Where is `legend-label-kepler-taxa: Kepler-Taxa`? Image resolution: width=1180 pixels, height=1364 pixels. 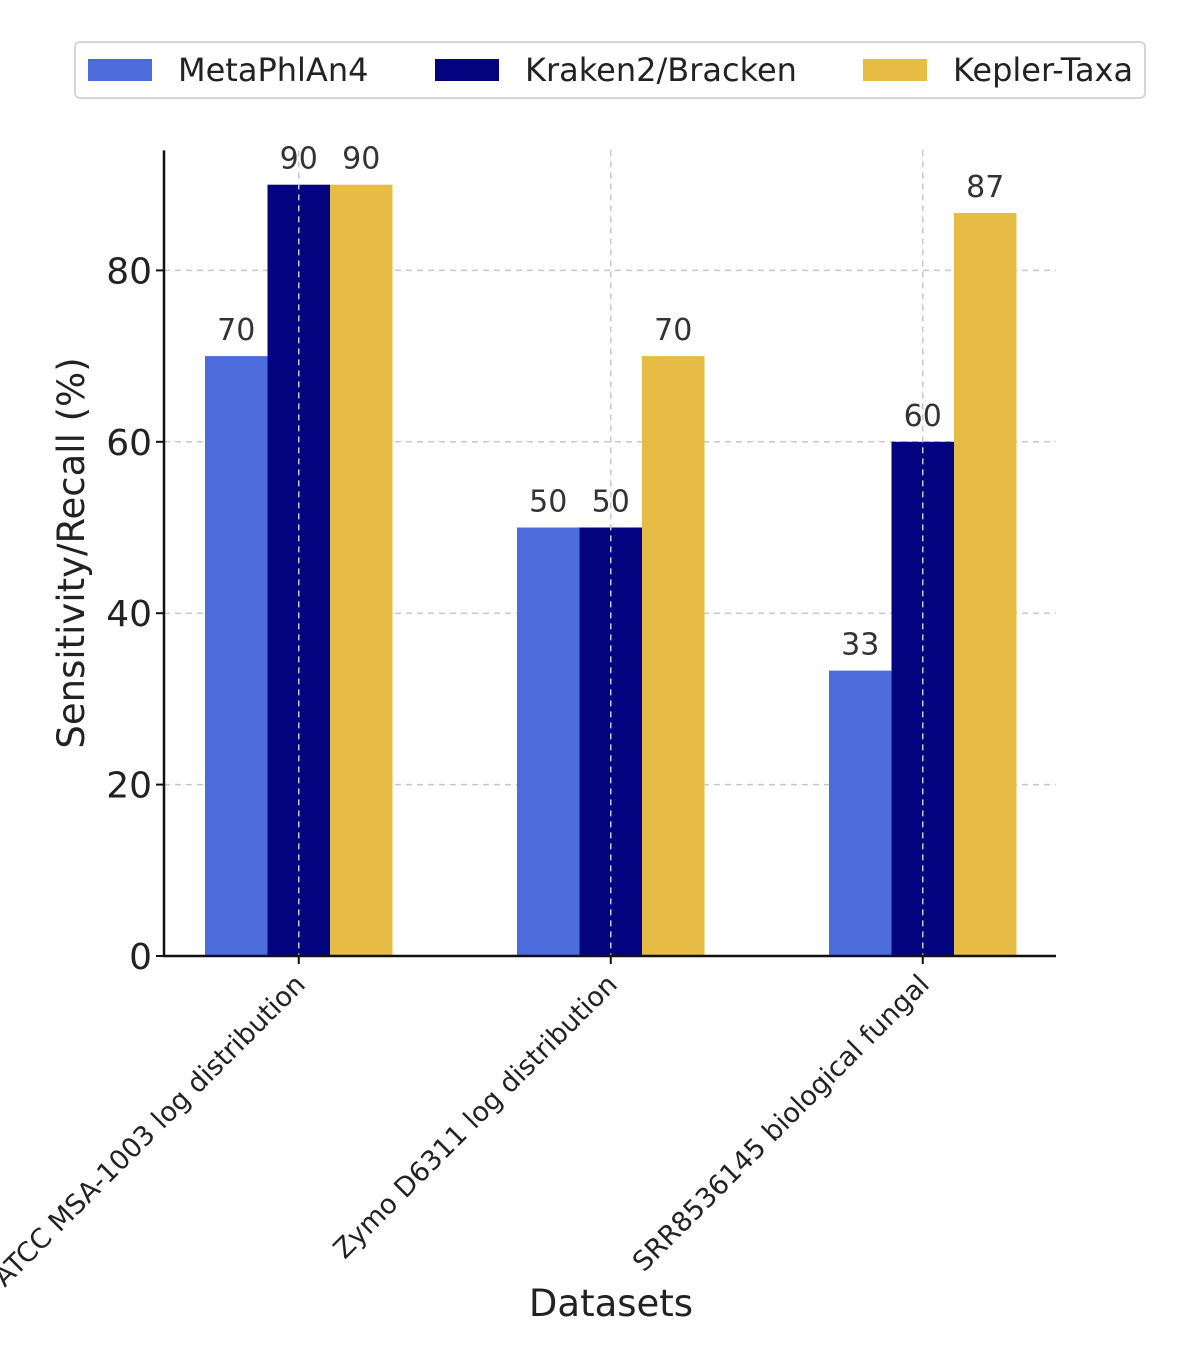
legend-label-kepler-taxa: Kepler-Taxa is located at coordinates (1043, 70).